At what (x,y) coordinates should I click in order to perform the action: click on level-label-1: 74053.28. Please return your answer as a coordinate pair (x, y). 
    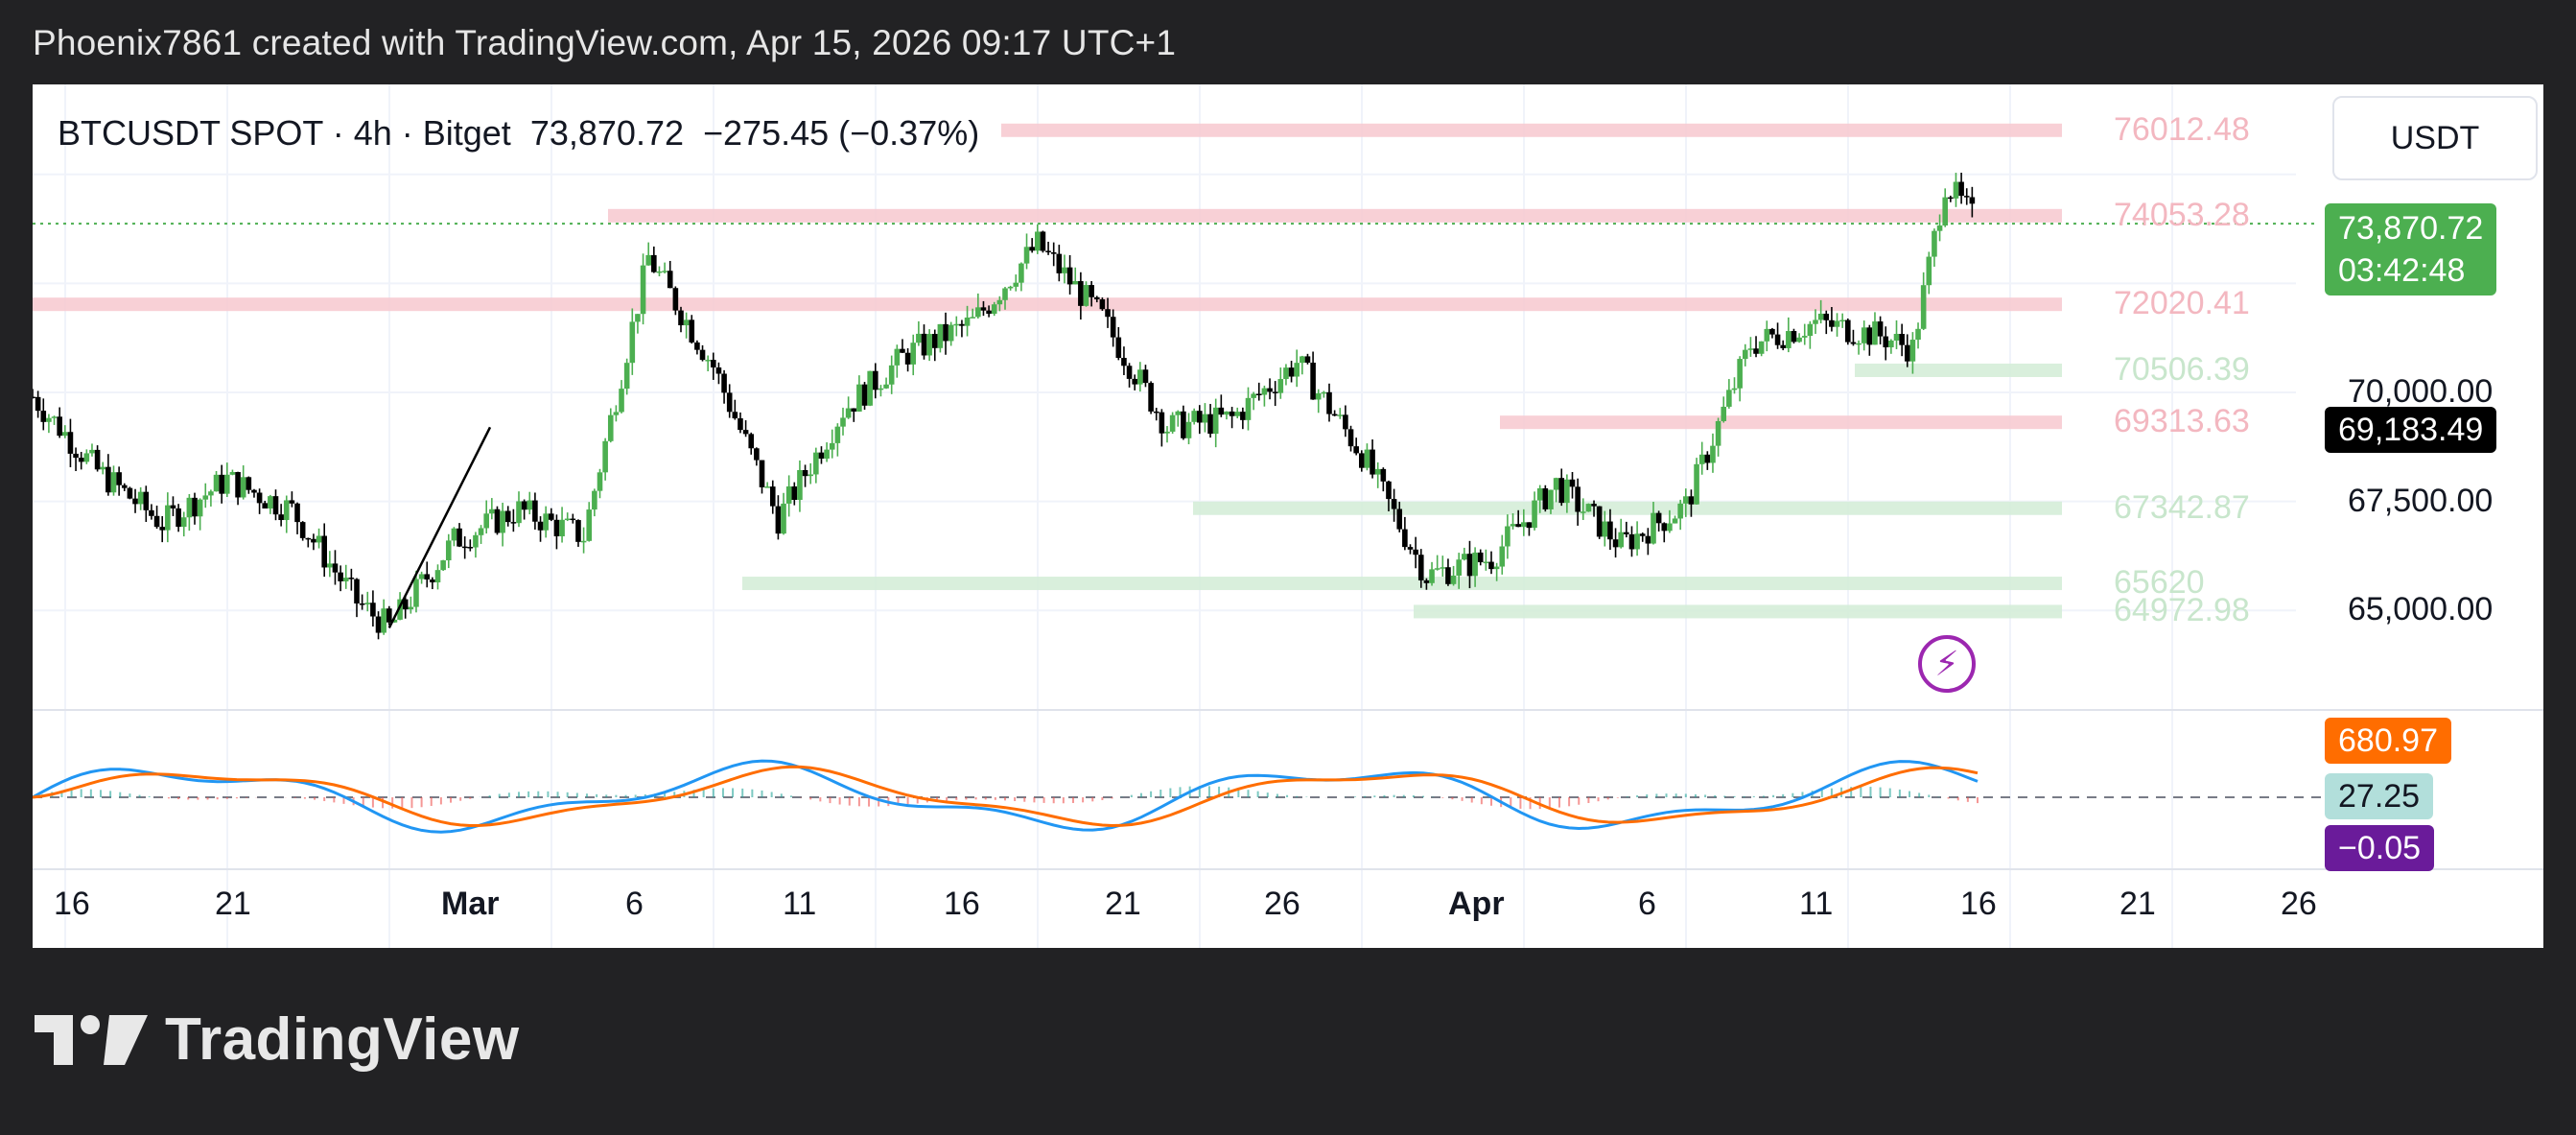
    Looking at the image, I should click on (2182, 214).